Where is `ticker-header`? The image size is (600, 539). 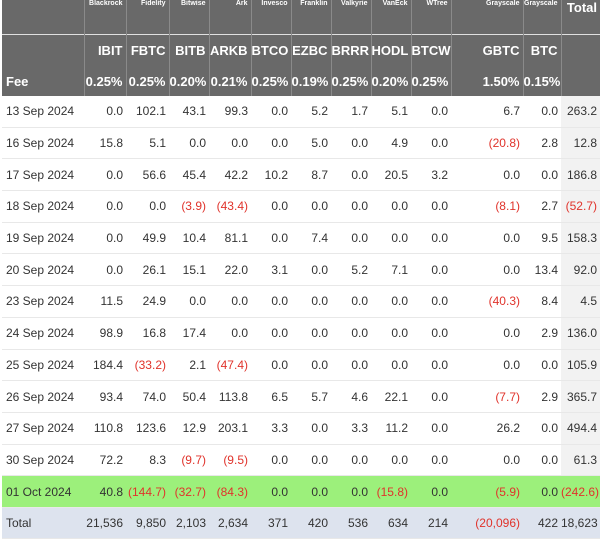
ticker-header is located at coordinates (580, 50).